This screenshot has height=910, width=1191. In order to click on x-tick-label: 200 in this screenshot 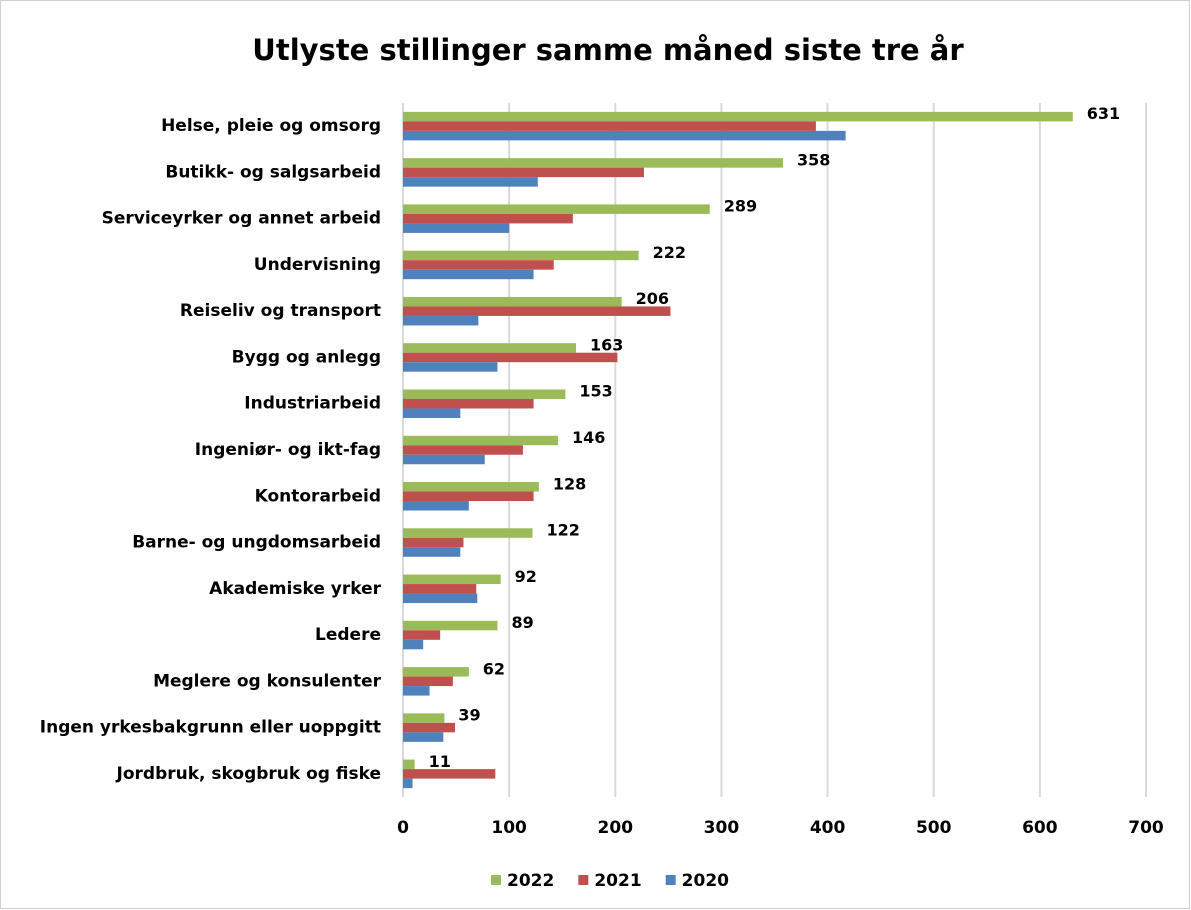, I will do `click(616, 828)`.